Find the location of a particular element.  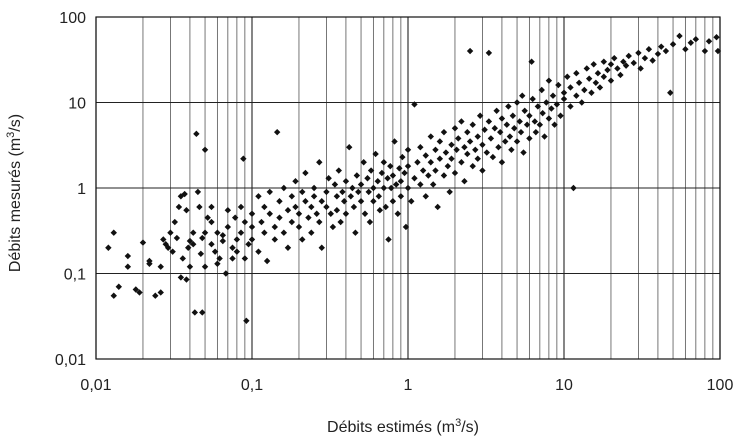

y-tick-label: 100 is located at coordinates (72, 18).